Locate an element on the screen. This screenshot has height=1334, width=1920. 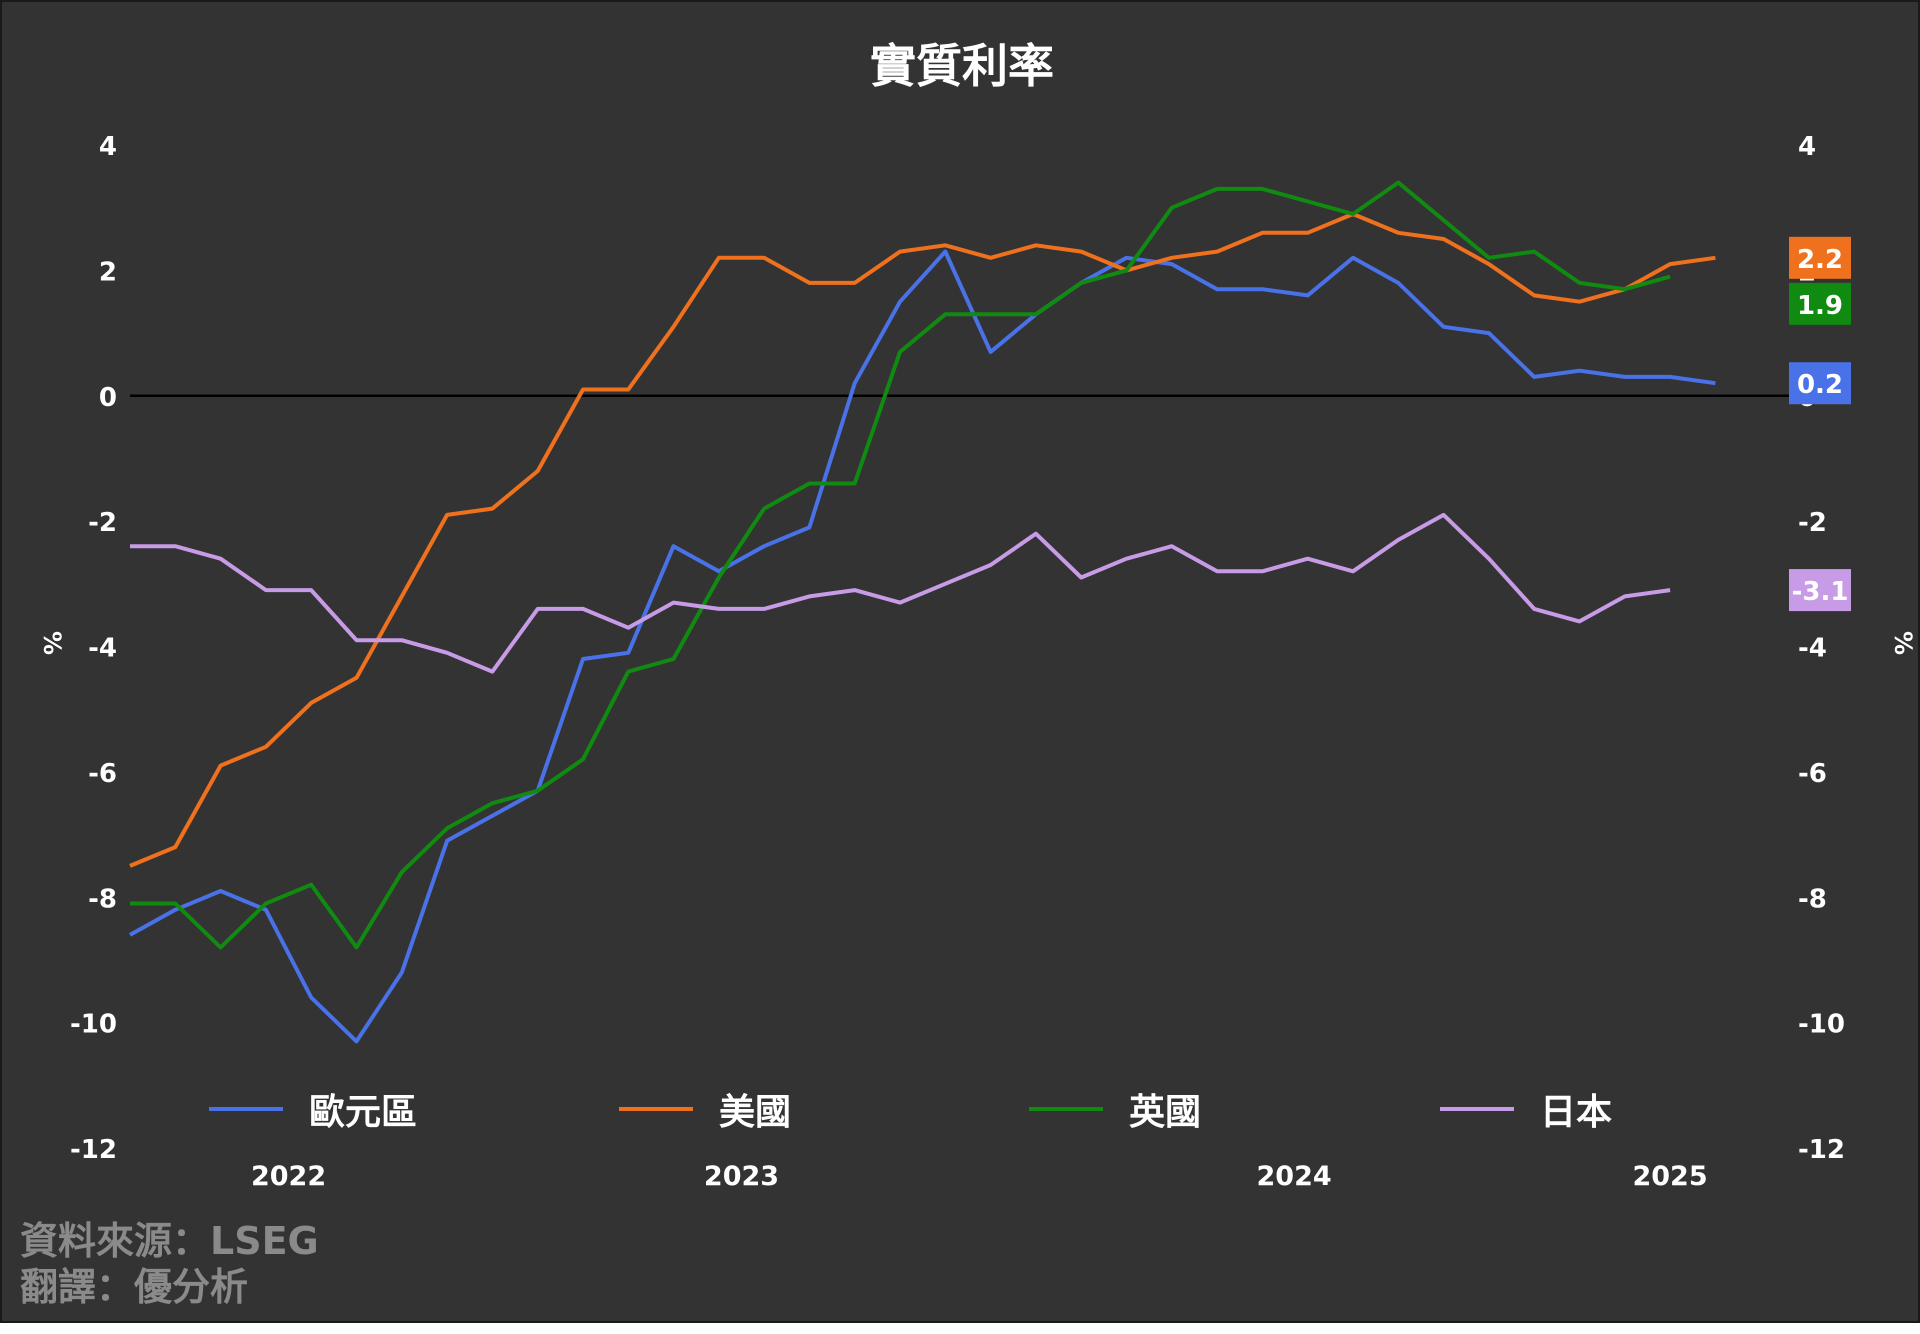
y-tick-left-label: 0 is located at coordinates (108, 398).